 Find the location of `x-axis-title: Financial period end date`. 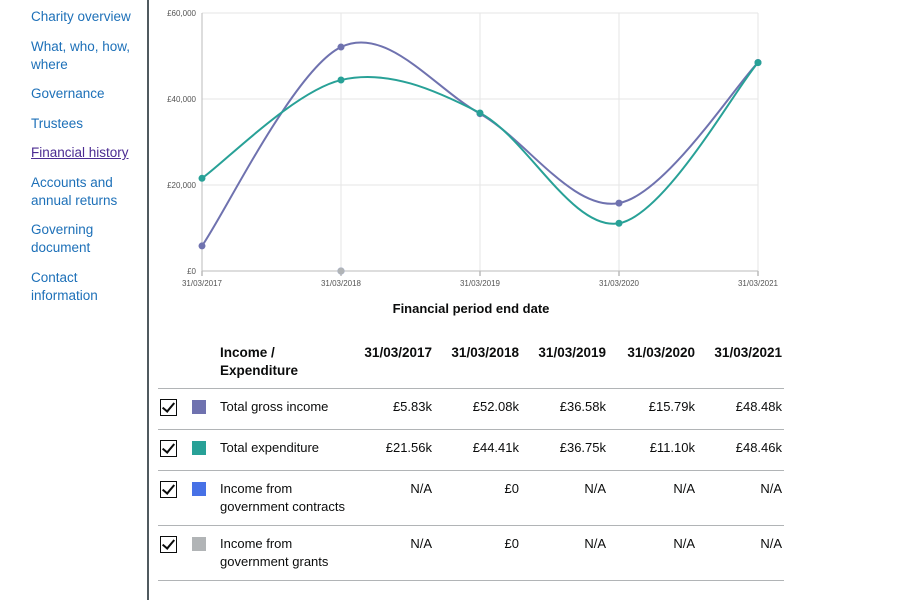

x-axis-title: Financial period end date is located at coordinates (471, 308).